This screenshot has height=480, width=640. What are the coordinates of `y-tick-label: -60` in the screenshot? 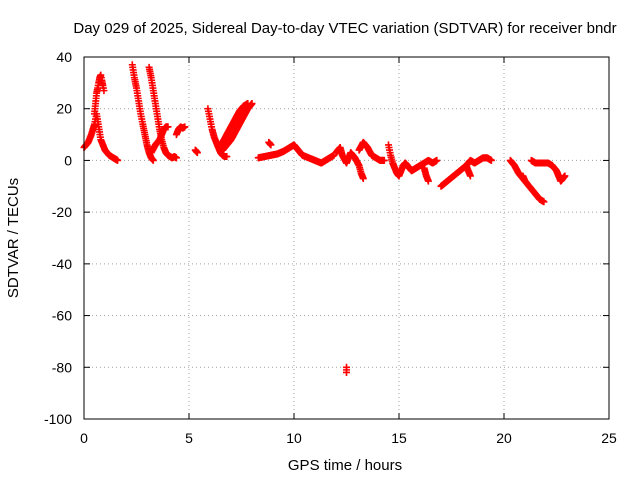 It's located at (62, 316).